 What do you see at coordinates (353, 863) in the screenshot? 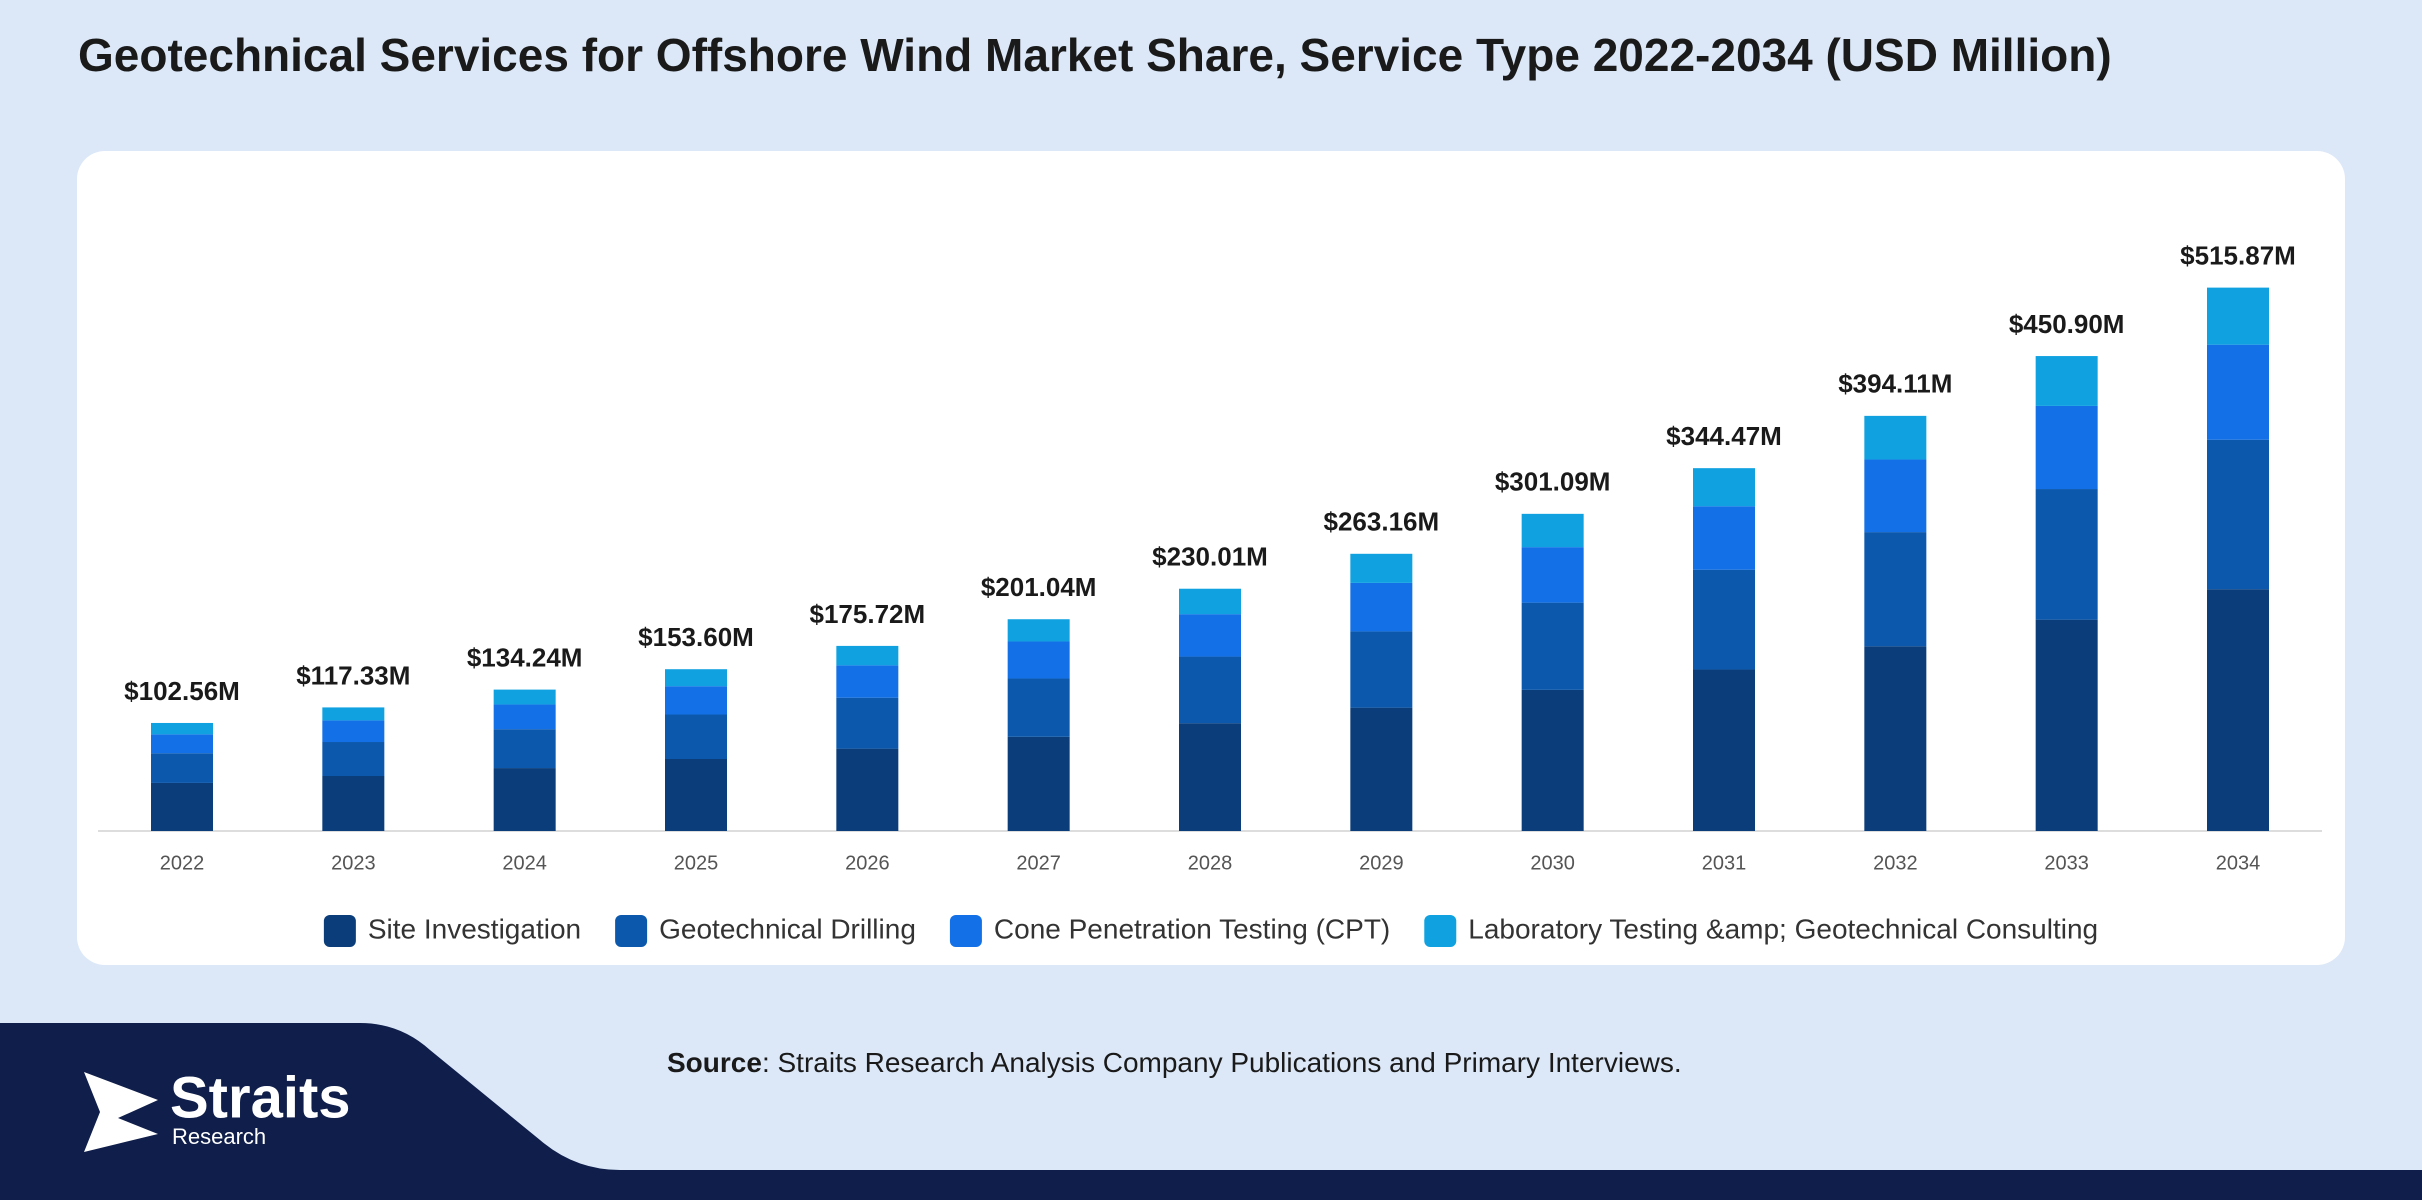
I see `x-tick-label: 2023` at bounding box center [353, 863].